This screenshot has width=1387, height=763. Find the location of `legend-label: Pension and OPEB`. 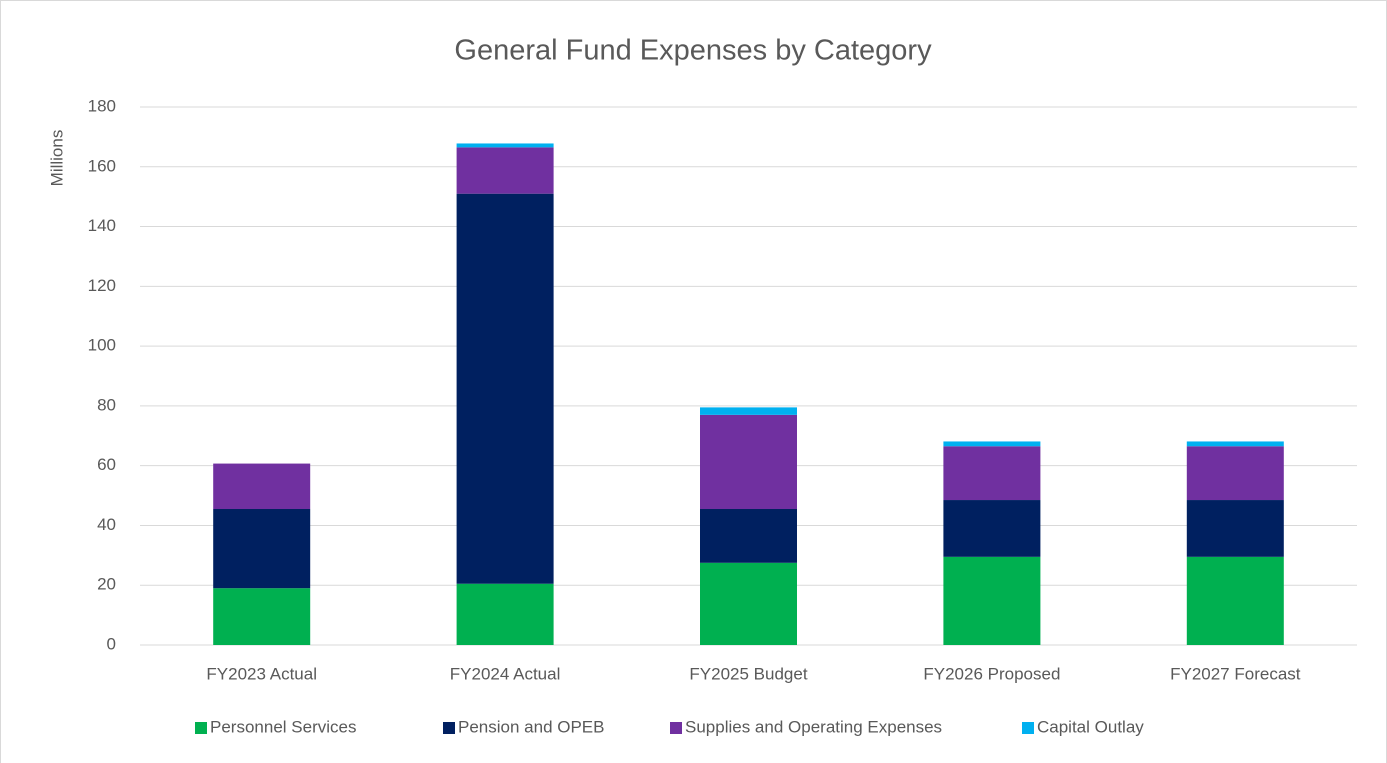

legend-label: Pension and OPEB is located at coordinates (531, 726).